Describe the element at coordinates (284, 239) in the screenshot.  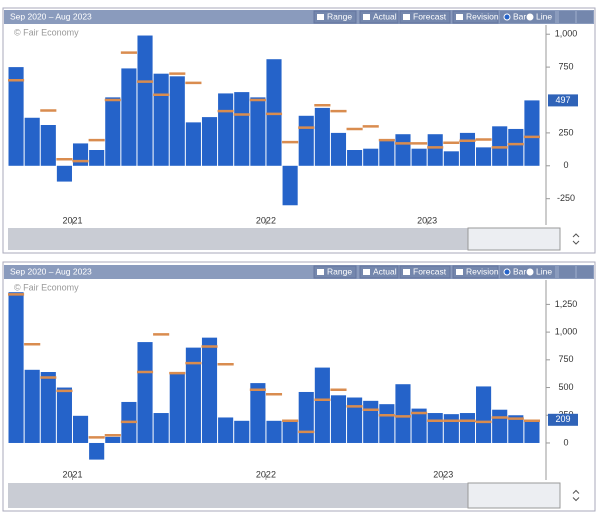
I see `scrollbar` at that location.